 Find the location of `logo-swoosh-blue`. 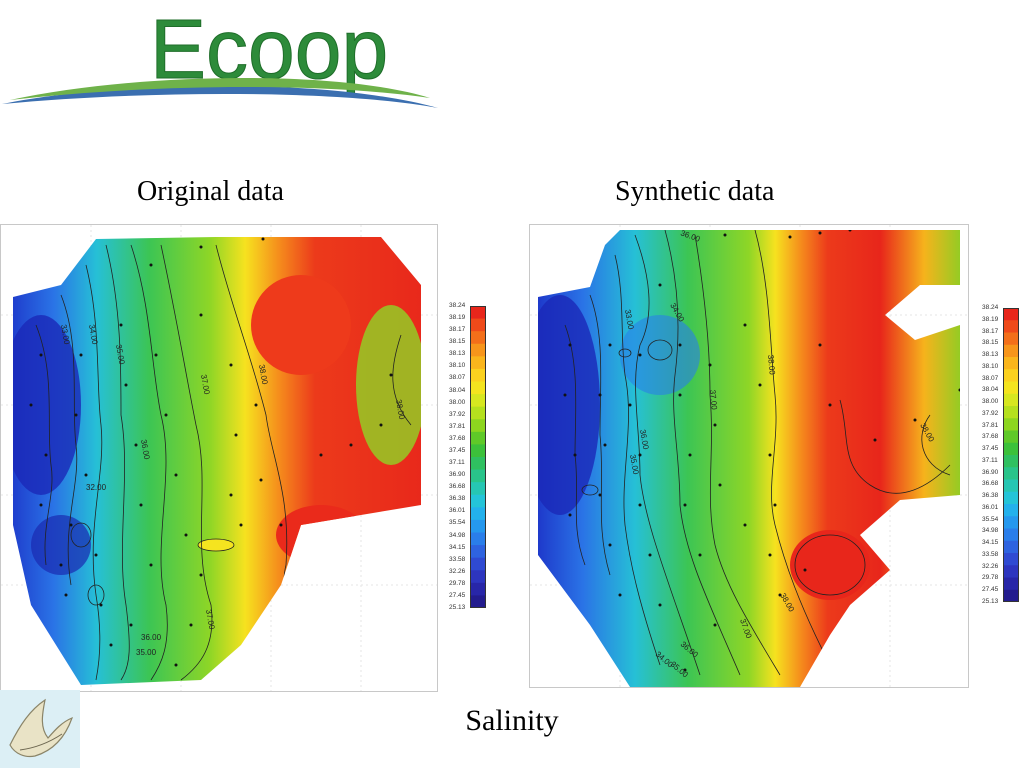

logo-swoosh-blue is located at coordinates (220, 96).